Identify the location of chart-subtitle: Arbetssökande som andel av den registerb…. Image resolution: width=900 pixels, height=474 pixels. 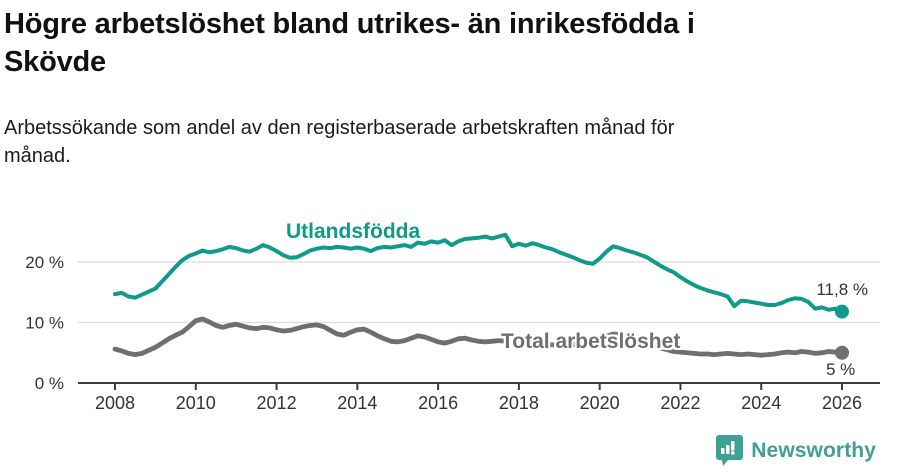
(339, 142).